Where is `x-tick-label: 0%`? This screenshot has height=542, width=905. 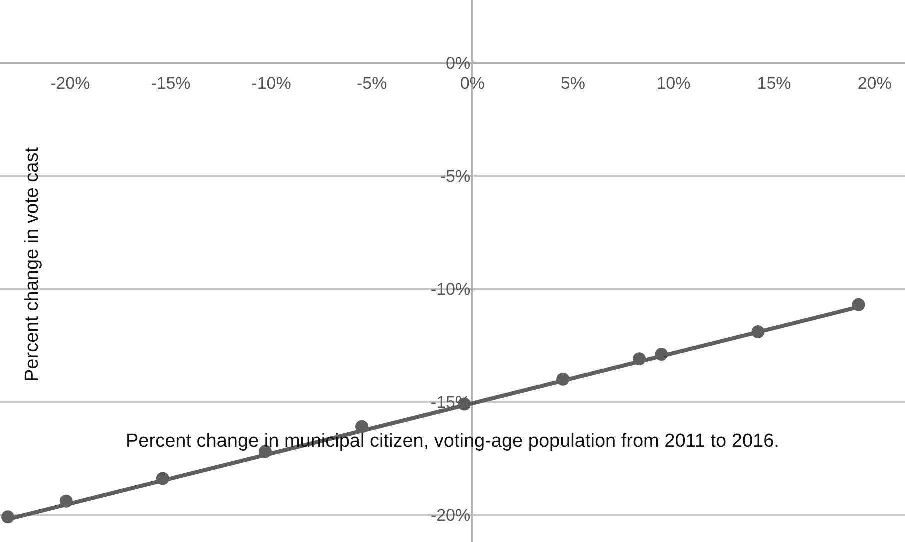
x-tick-label: 0% is located at coordinates (472, 84).